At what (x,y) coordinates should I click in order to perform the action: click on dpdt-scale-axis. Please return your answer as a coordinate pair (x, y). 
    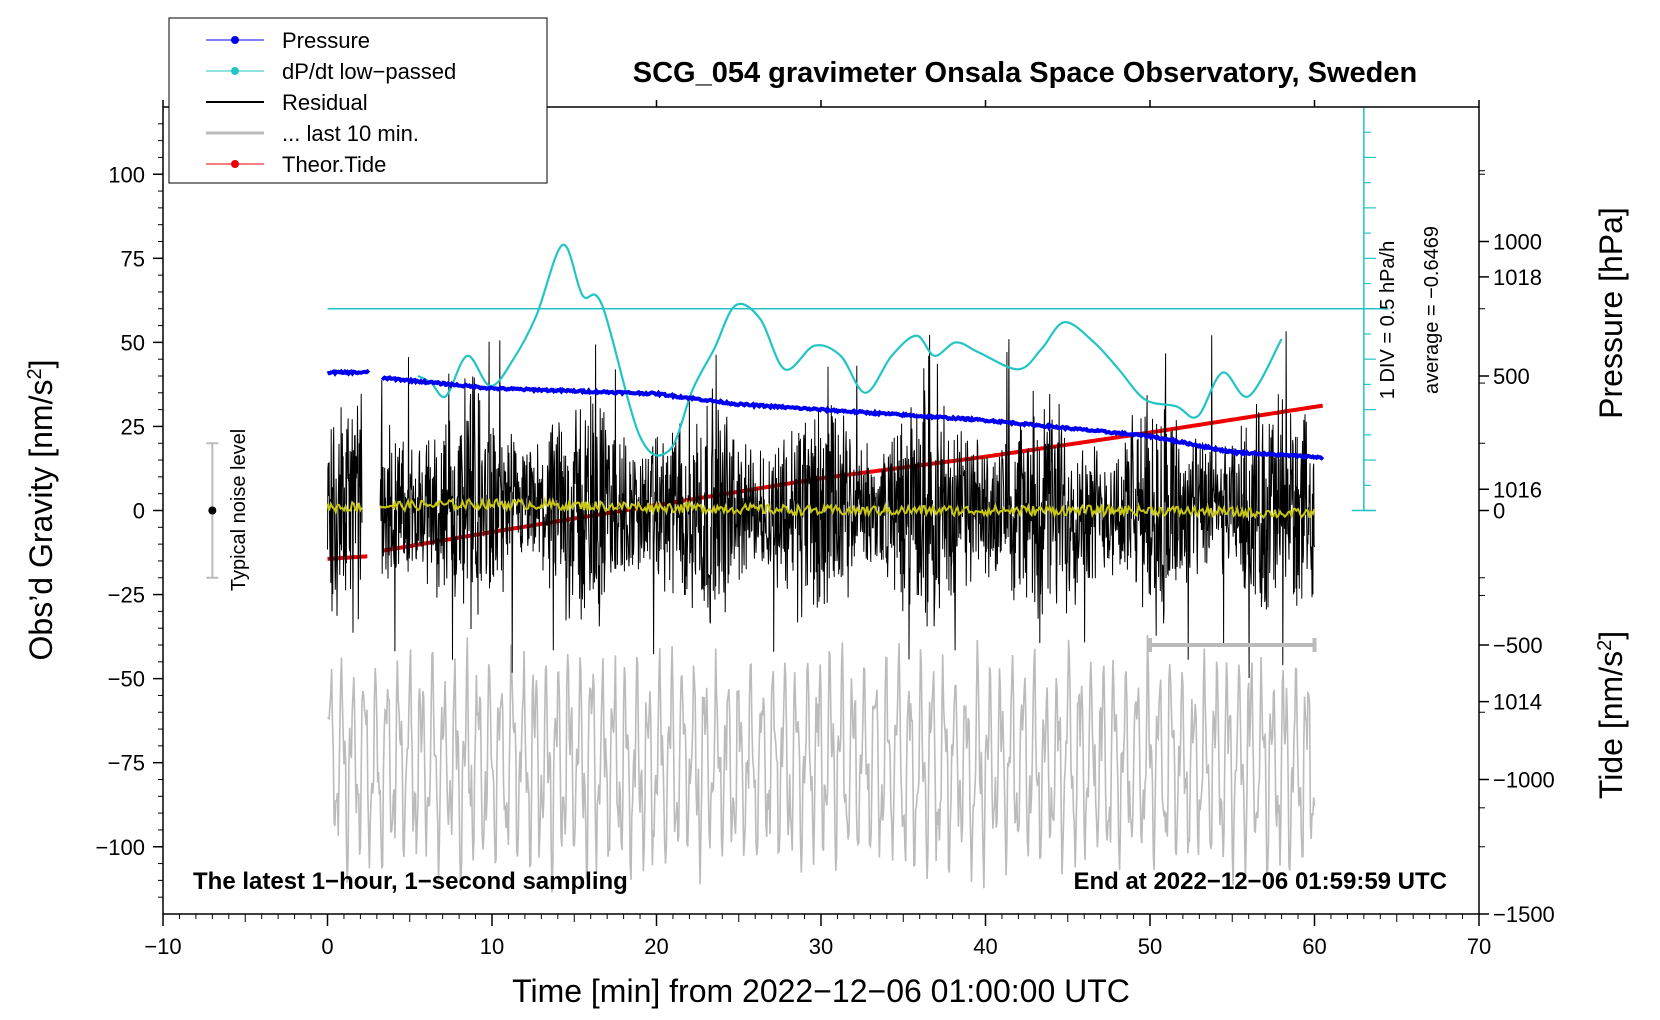
    Looking at the image, I should click on (1363, 309).